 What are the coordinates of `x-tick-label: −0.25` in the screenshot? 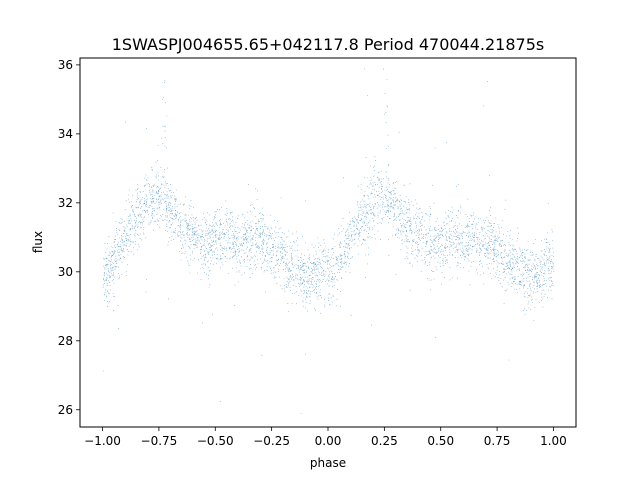 It's located at (271, 441).